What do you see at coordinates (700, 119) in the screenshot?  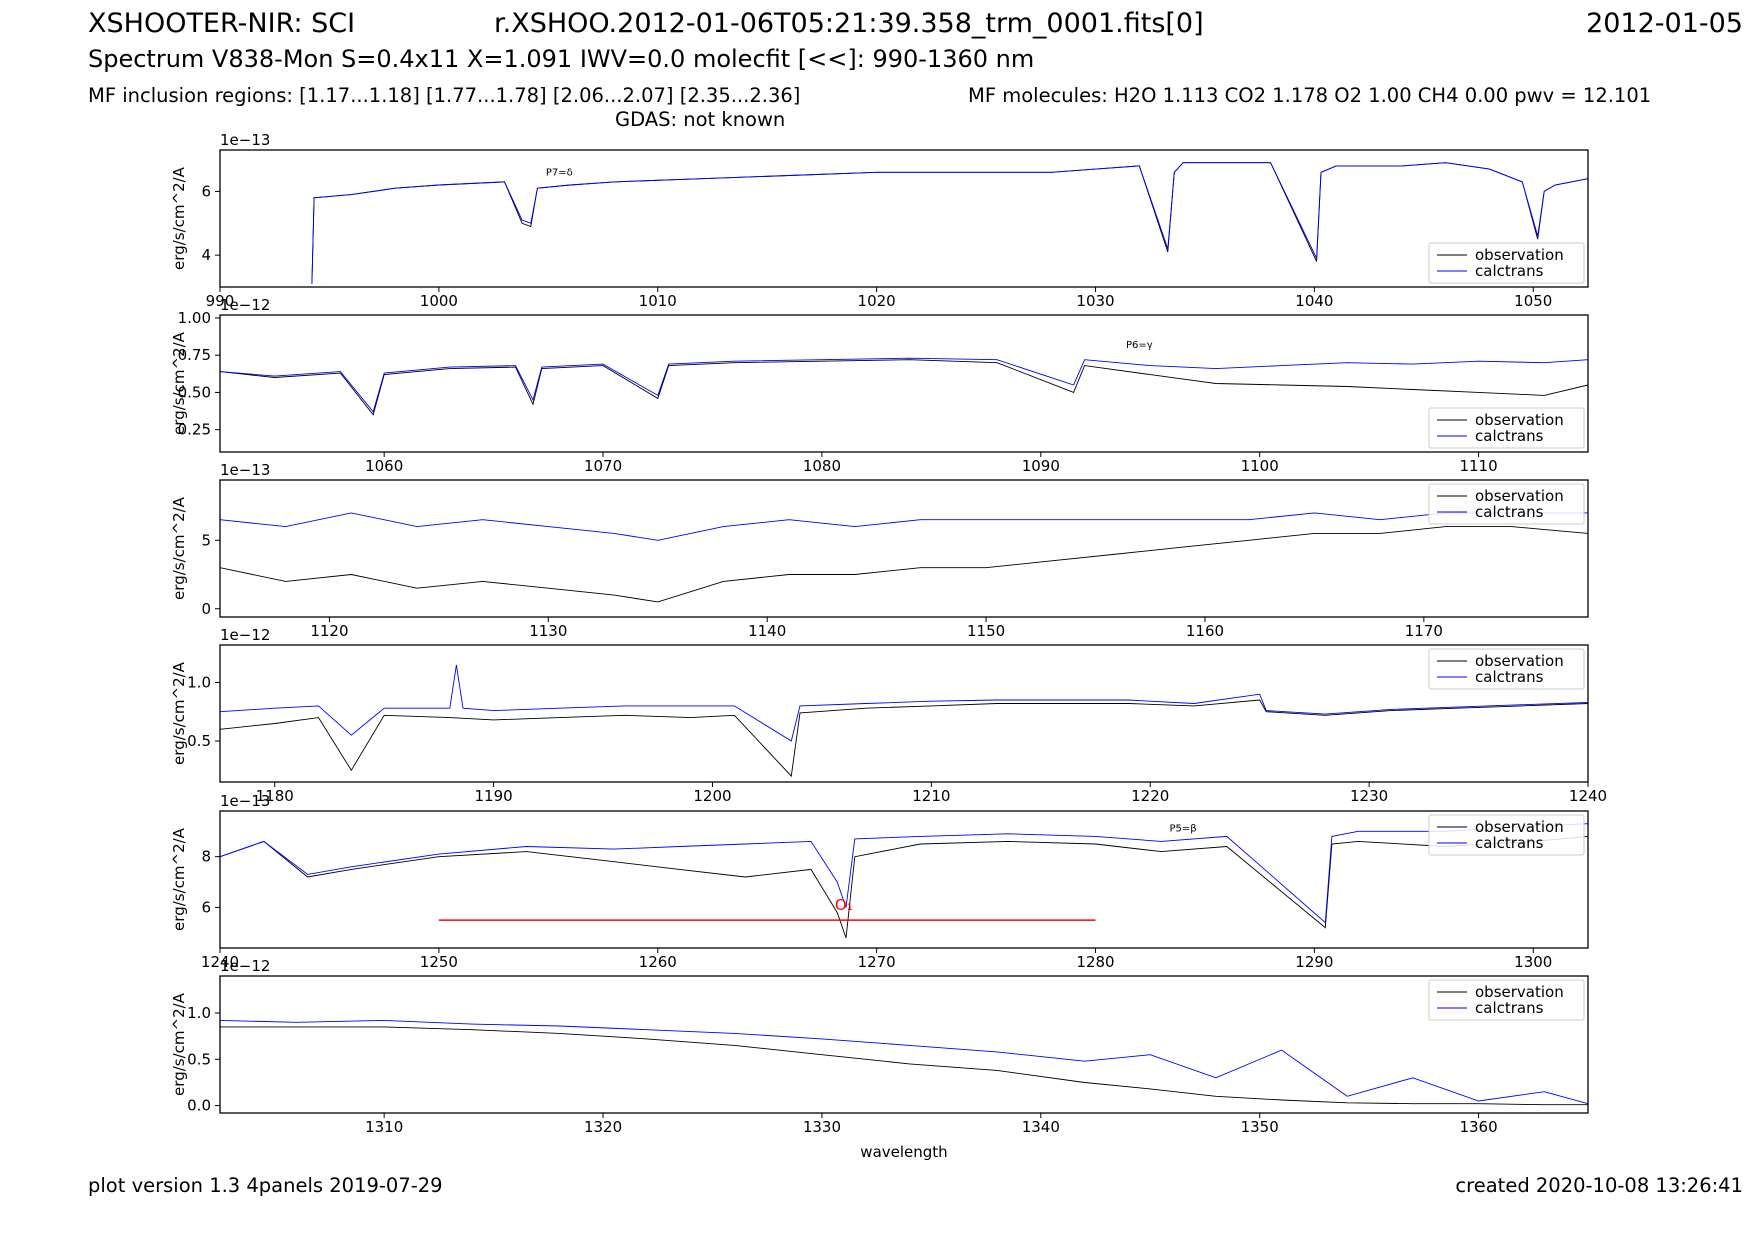 I see `gdas-text: GDAS: not known` at bounding box center [700, 119].